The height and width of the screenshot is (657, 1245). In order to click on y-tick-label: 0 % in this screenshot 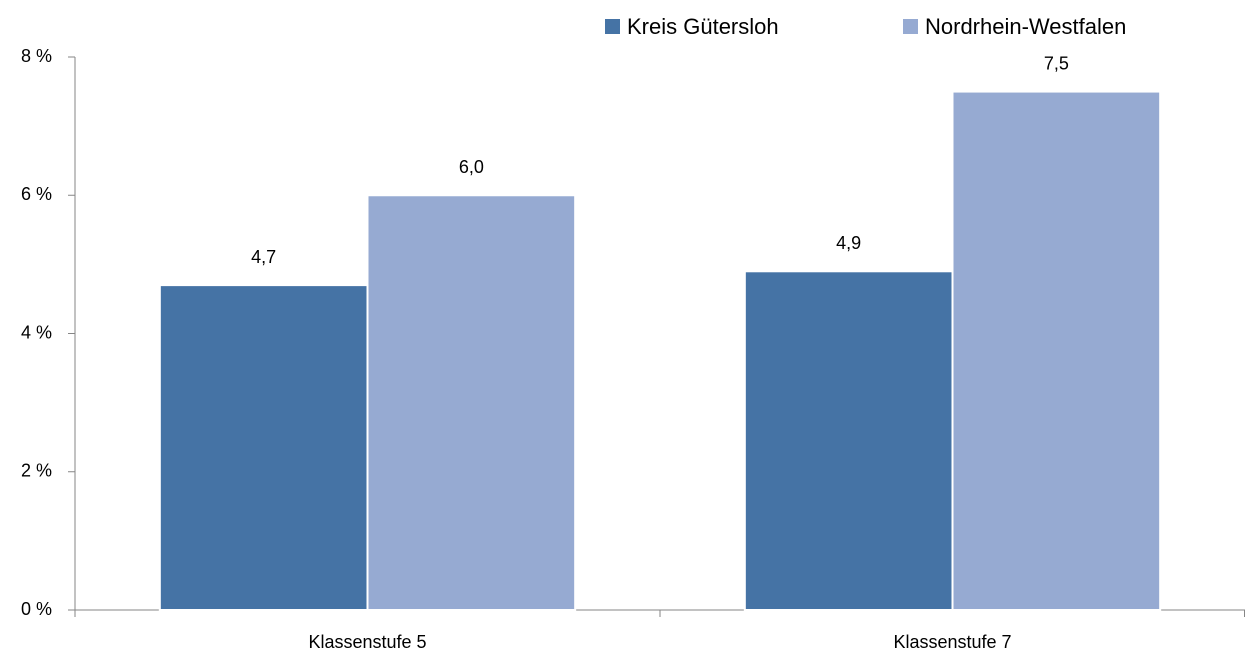, I will do `click(36, 609)`.